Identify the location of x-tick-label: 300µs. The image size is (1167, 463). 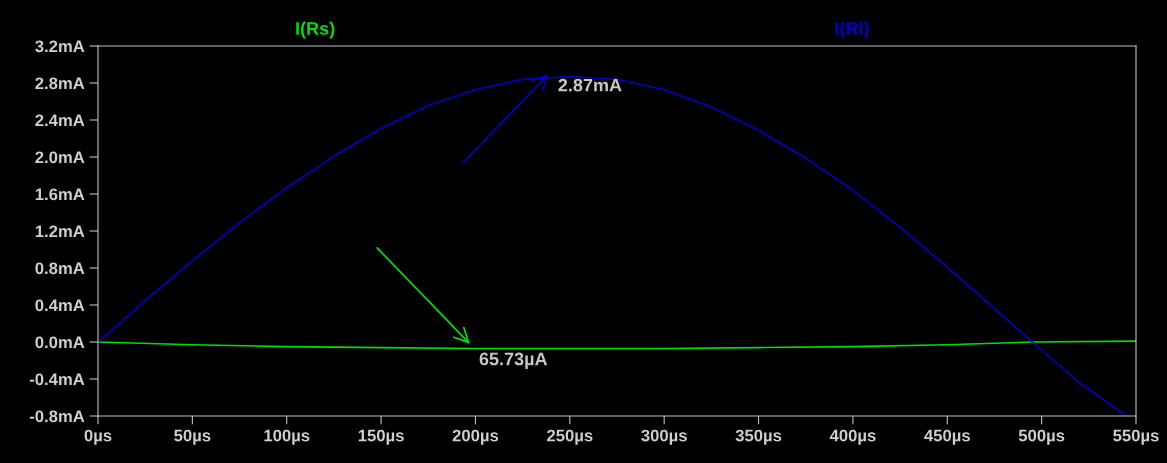
(664, 437).